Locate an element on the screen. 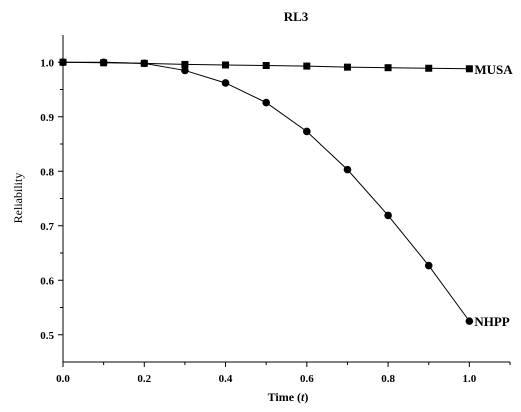  x-axis-title-prefix: Time ( is located at coordinates (284, 397).